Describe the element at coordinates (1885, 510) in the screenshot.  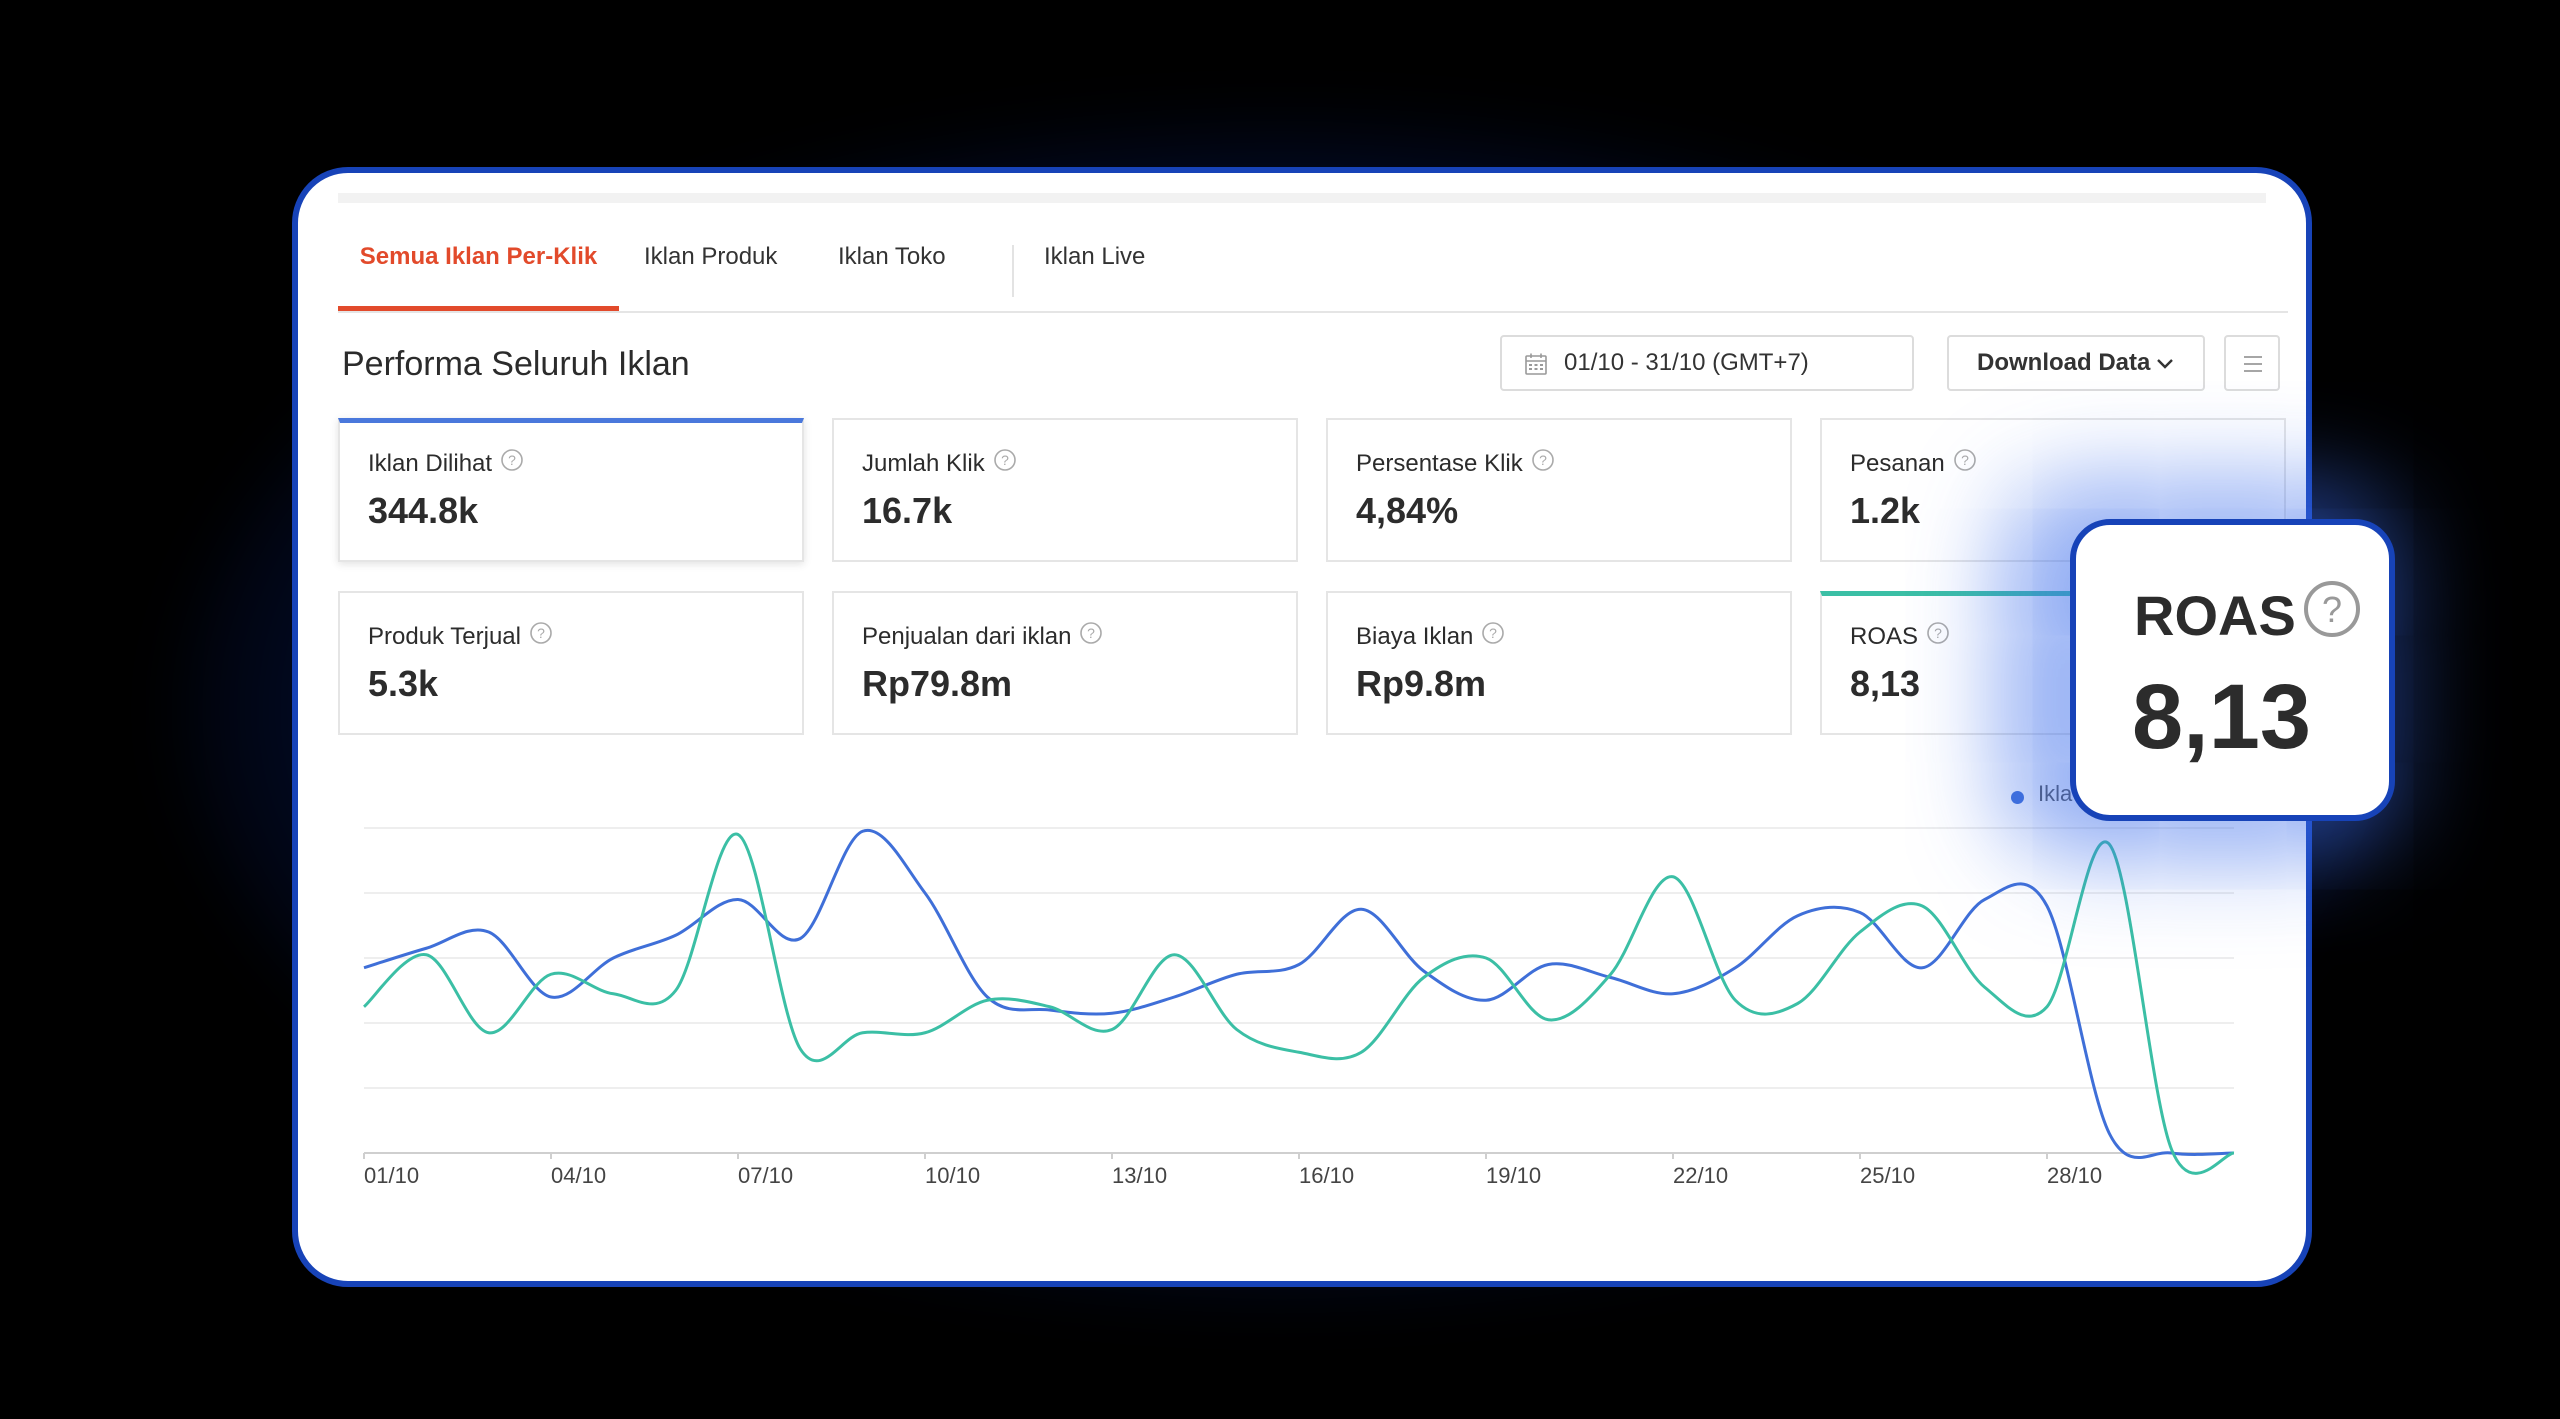
I see `metric-value: 1.2k` at that location.